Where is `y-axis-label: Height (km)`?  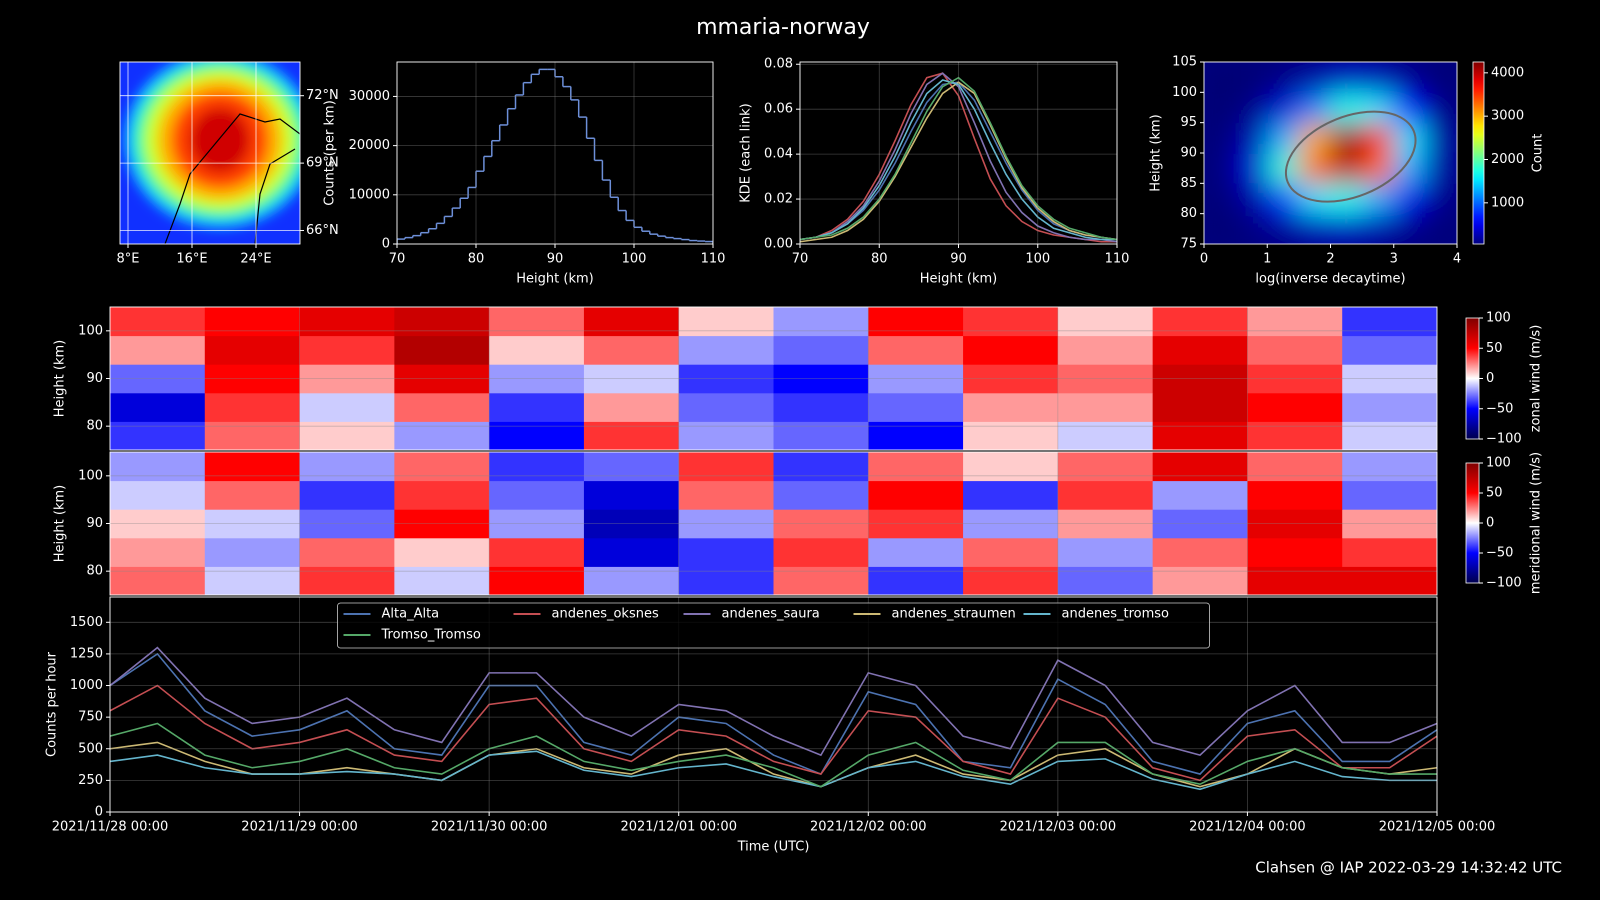 y-axis-label: Height (km) is located at coordinates (60, 378).